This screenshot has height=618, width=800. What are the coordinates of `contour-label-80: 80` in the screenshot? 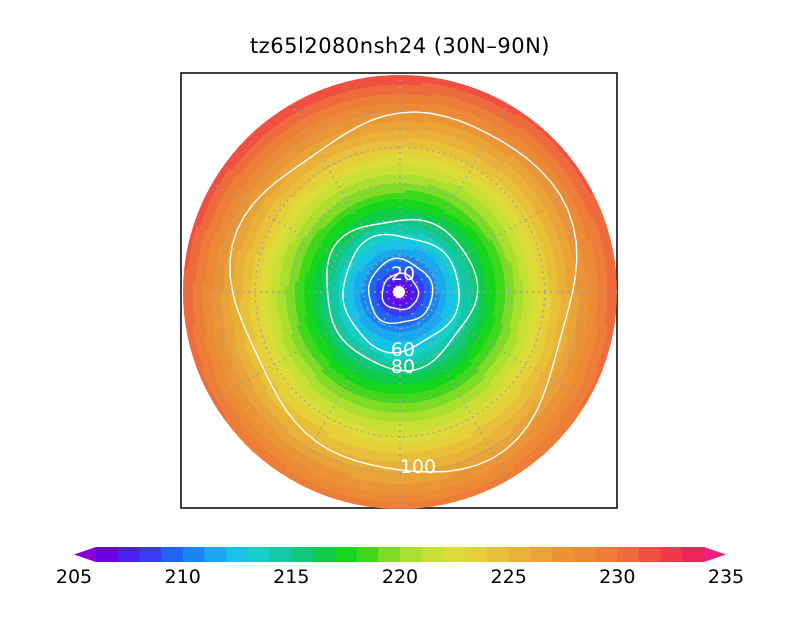 It's located at (403, 367).